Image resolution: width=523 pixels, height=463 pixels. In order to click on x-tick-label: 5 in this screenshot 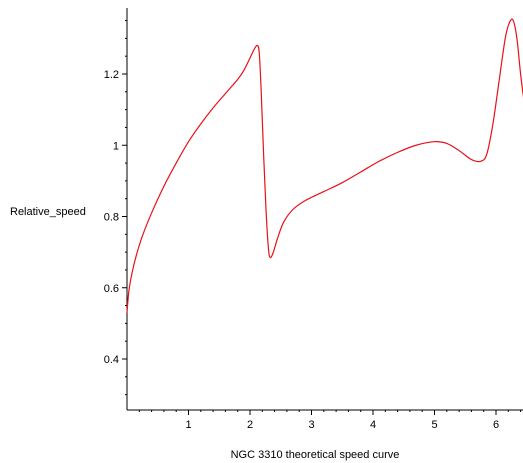, I will do `click(434, 425)`.